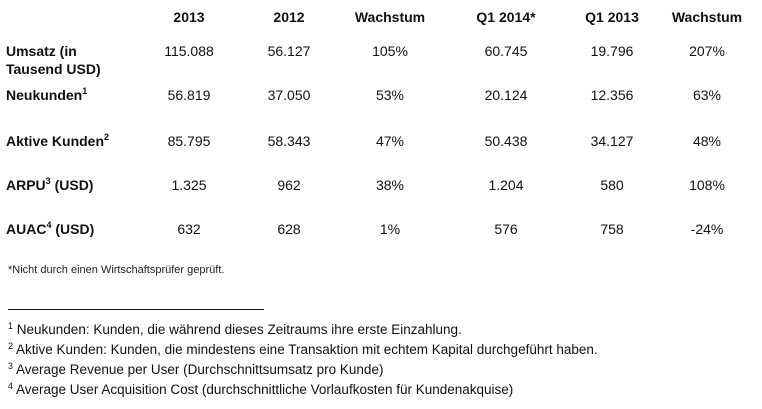 This screenshot has width=762, height=409. Describe the element at coordinates (26, 185) in the screenshot. I see `row-label-text: ARPU` at that location.